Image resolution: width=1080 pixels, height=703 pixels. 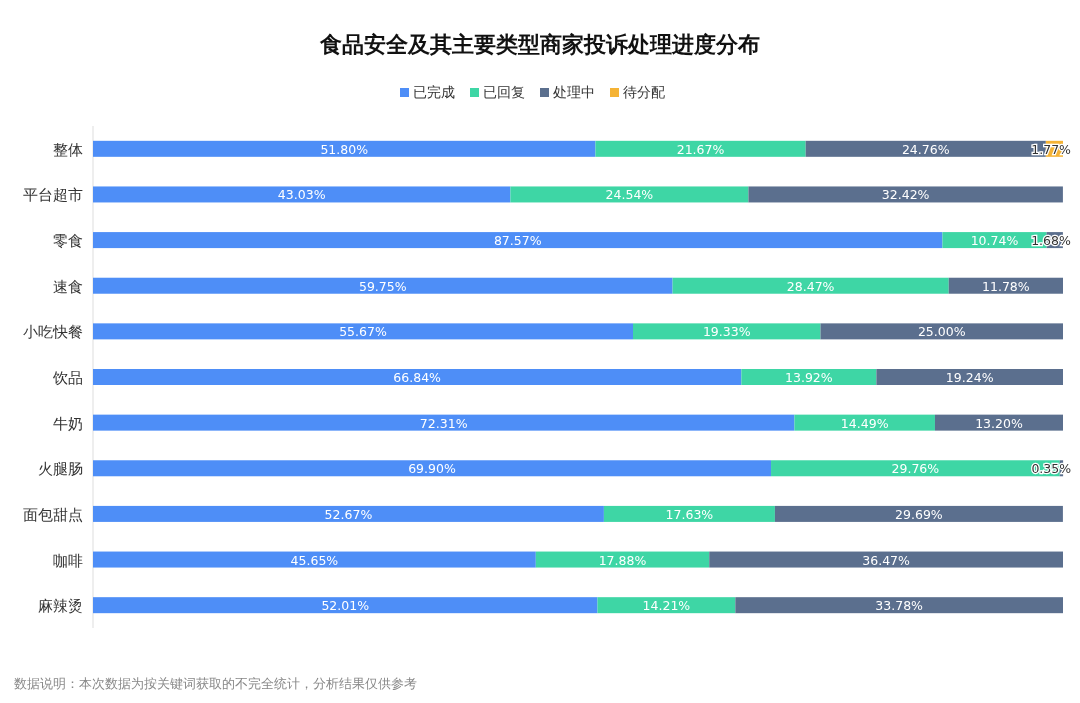 I want to click on data-label: 32.42%, so click(x=905, y=195).